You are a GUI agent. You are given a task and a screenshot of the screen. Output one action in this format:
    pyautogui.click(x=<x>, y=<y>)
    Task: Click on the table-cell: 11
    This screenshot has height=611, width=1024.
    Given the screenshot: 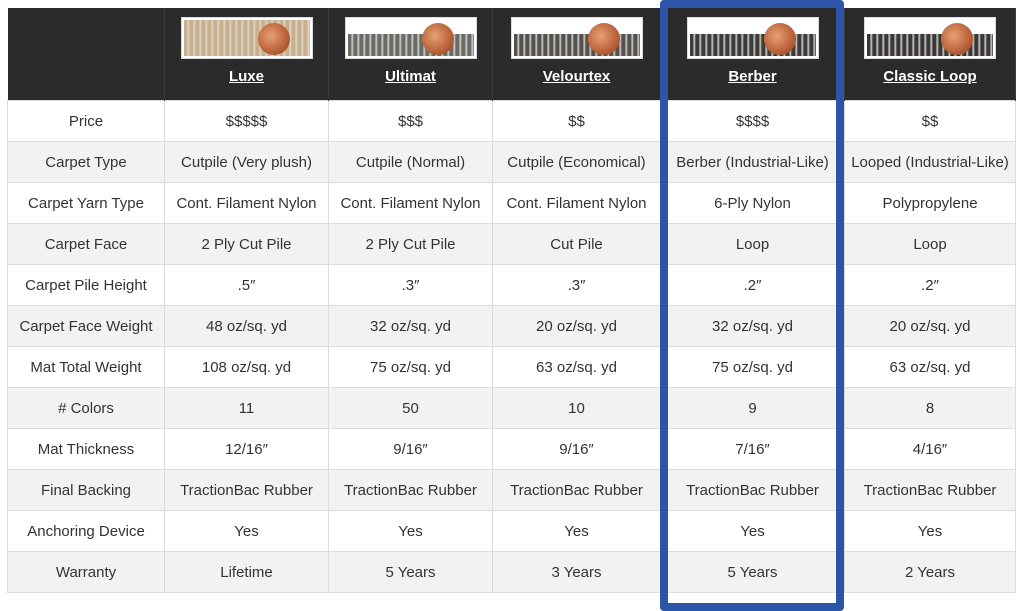 What is the action you would take?
    pyautogui.click(x=246, y=408)
    